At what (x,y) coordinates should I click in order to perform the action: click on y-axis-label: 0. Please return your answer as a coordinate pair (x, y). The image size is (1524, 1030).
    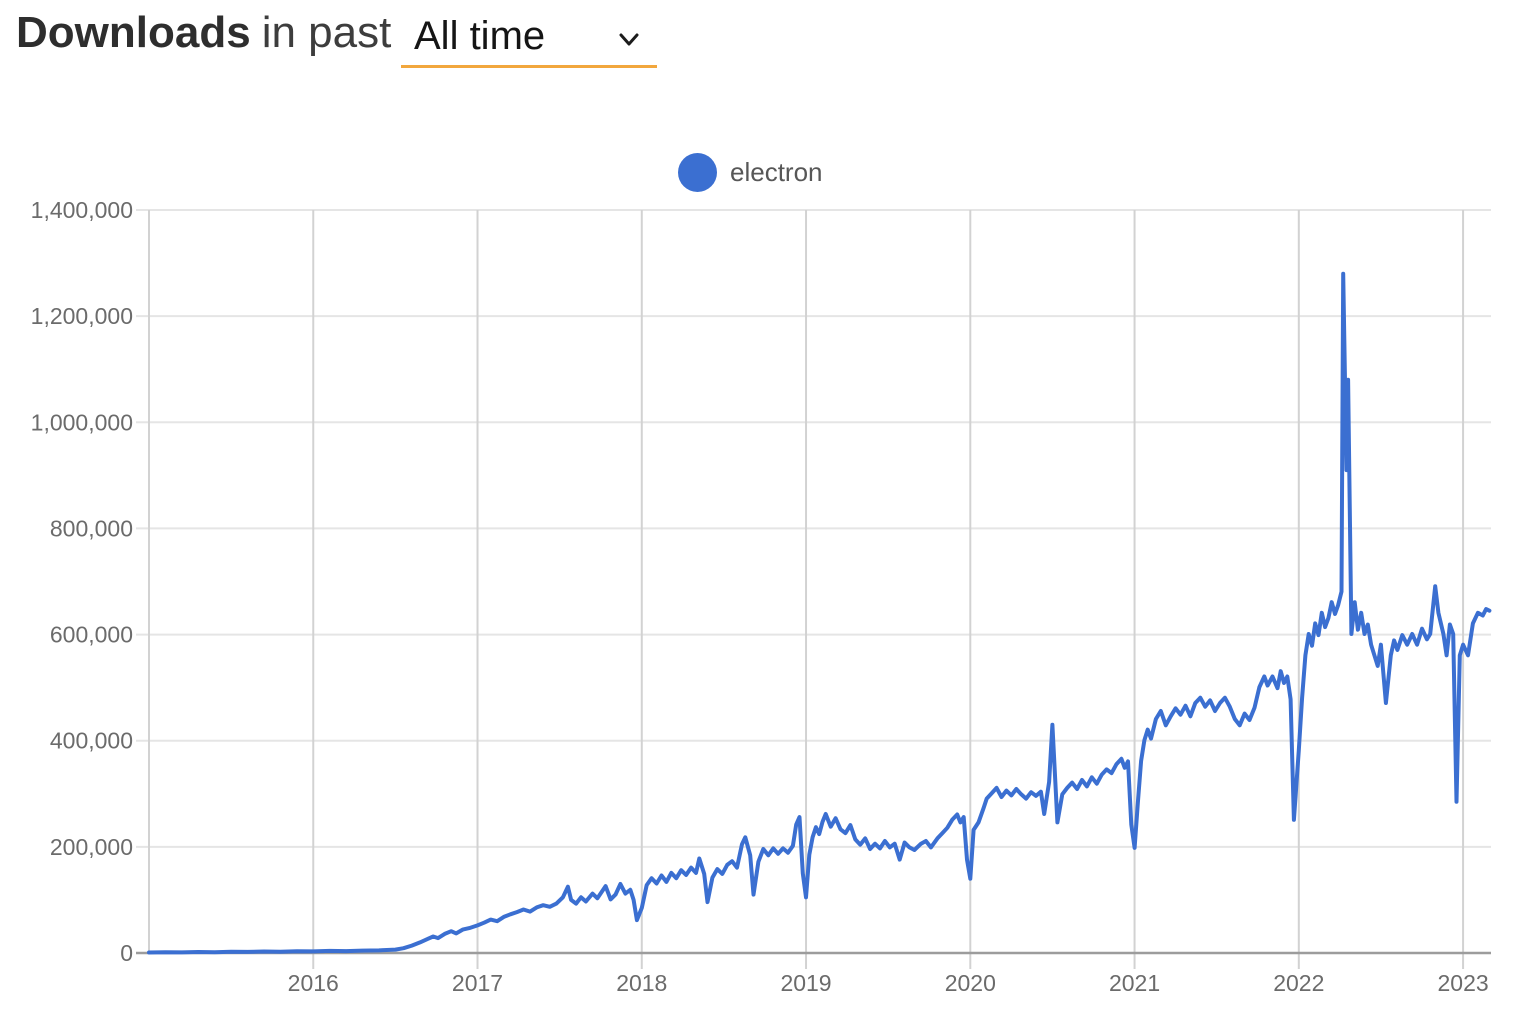
    Looking at the image, I should click on (126, 953).